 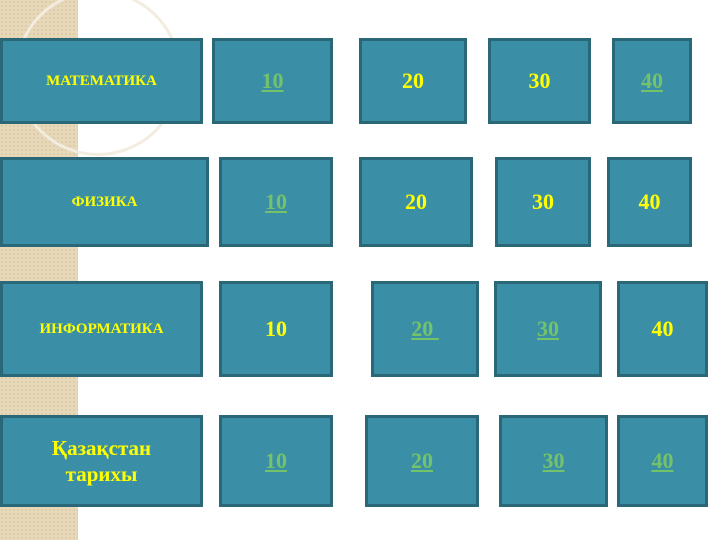 I want to click on category-label: ФИЗИКА, so click(x=104, y=201).